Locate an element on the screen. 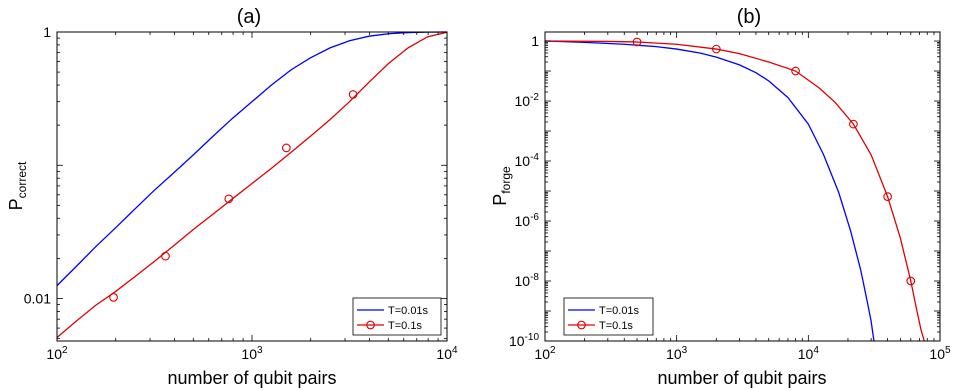 The image size is (959, 390). panel-b-y-label-base: P is located at coordinates (500, 200).